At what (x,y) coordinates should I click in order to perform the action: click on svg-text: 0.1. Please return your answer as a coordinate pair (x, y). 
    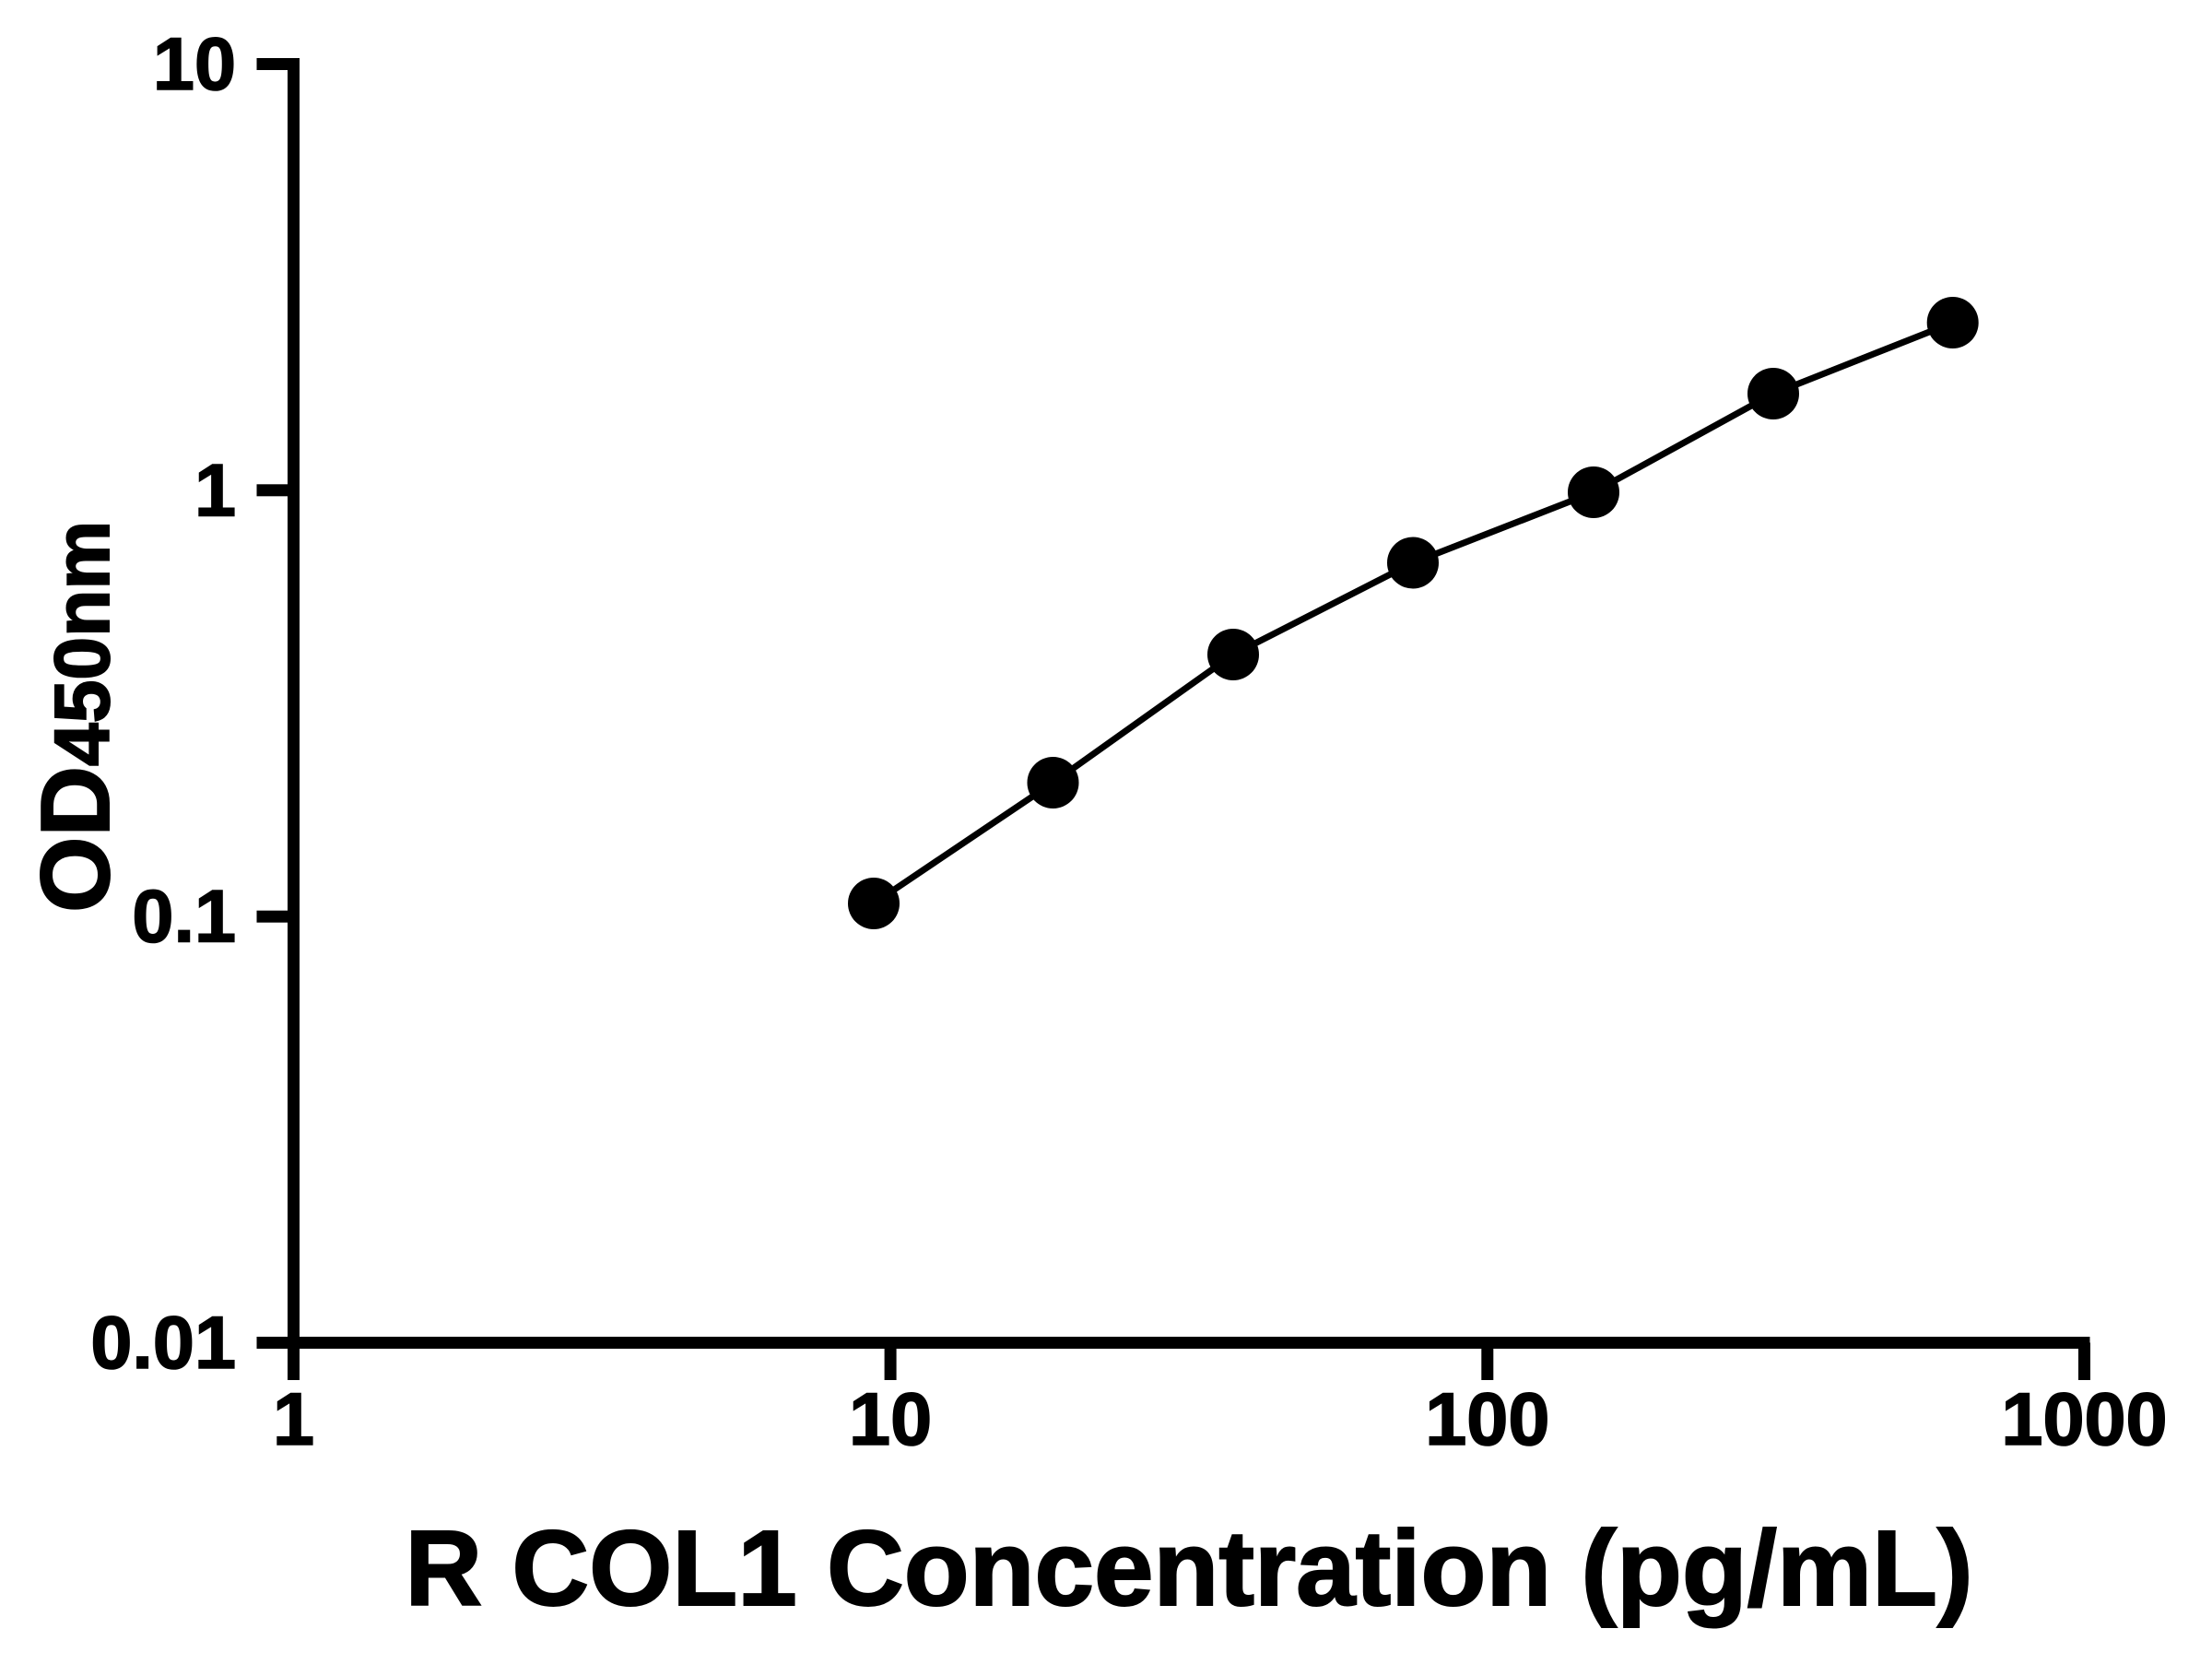
    Looking at the image, I should click on (184, 917).